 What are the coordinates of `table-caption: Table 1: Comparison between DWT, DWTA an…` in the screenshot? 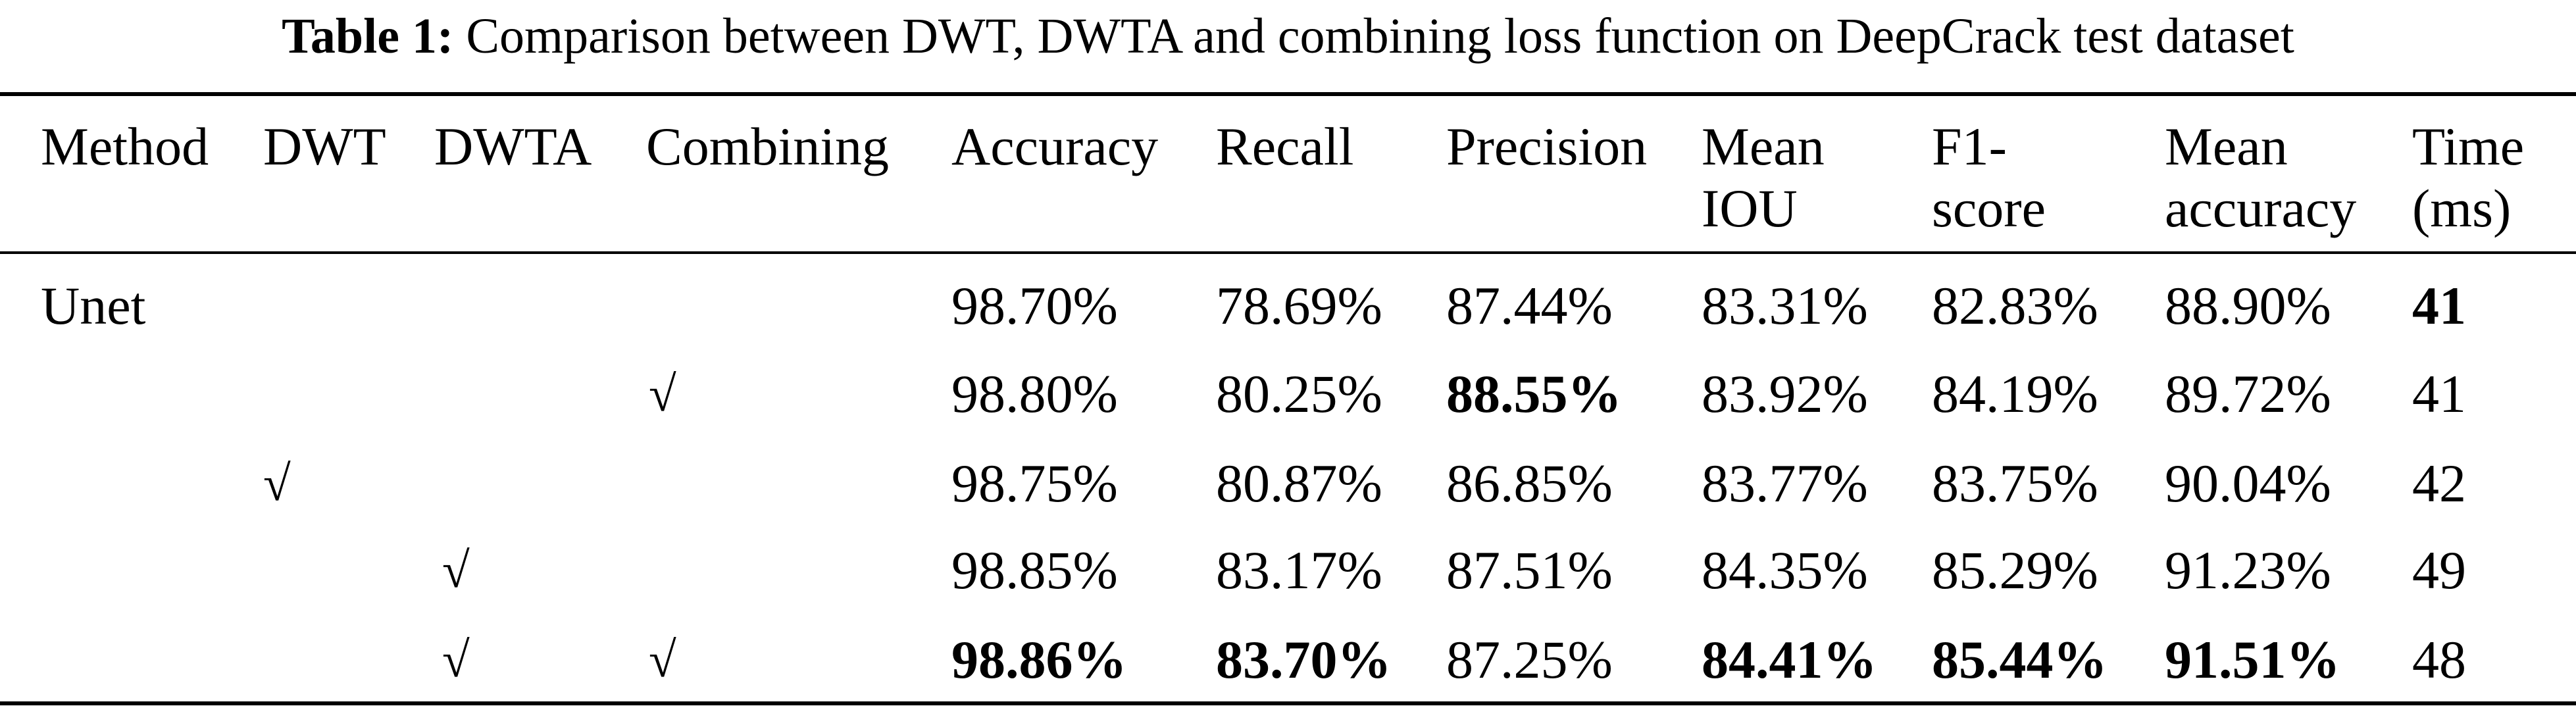 It's located at (1288, 46).